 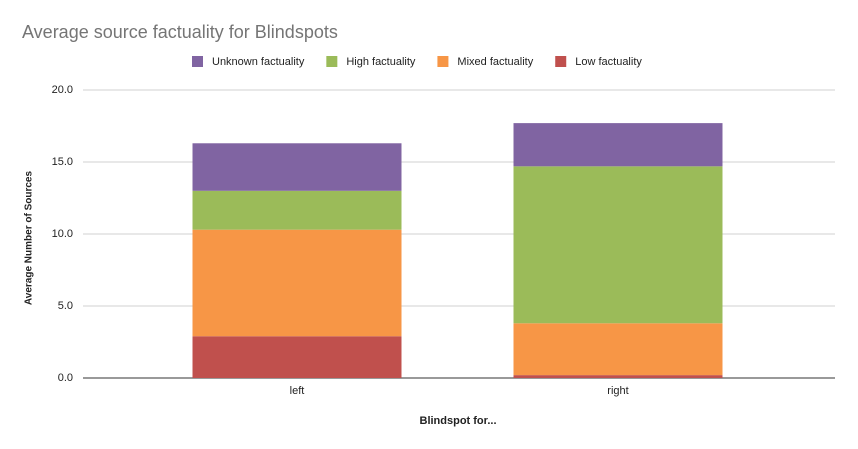 What do you see at coordinates (381, 62) in the screenshot?
I see `legend-label: High factuality` at bounding box center [381, 62].